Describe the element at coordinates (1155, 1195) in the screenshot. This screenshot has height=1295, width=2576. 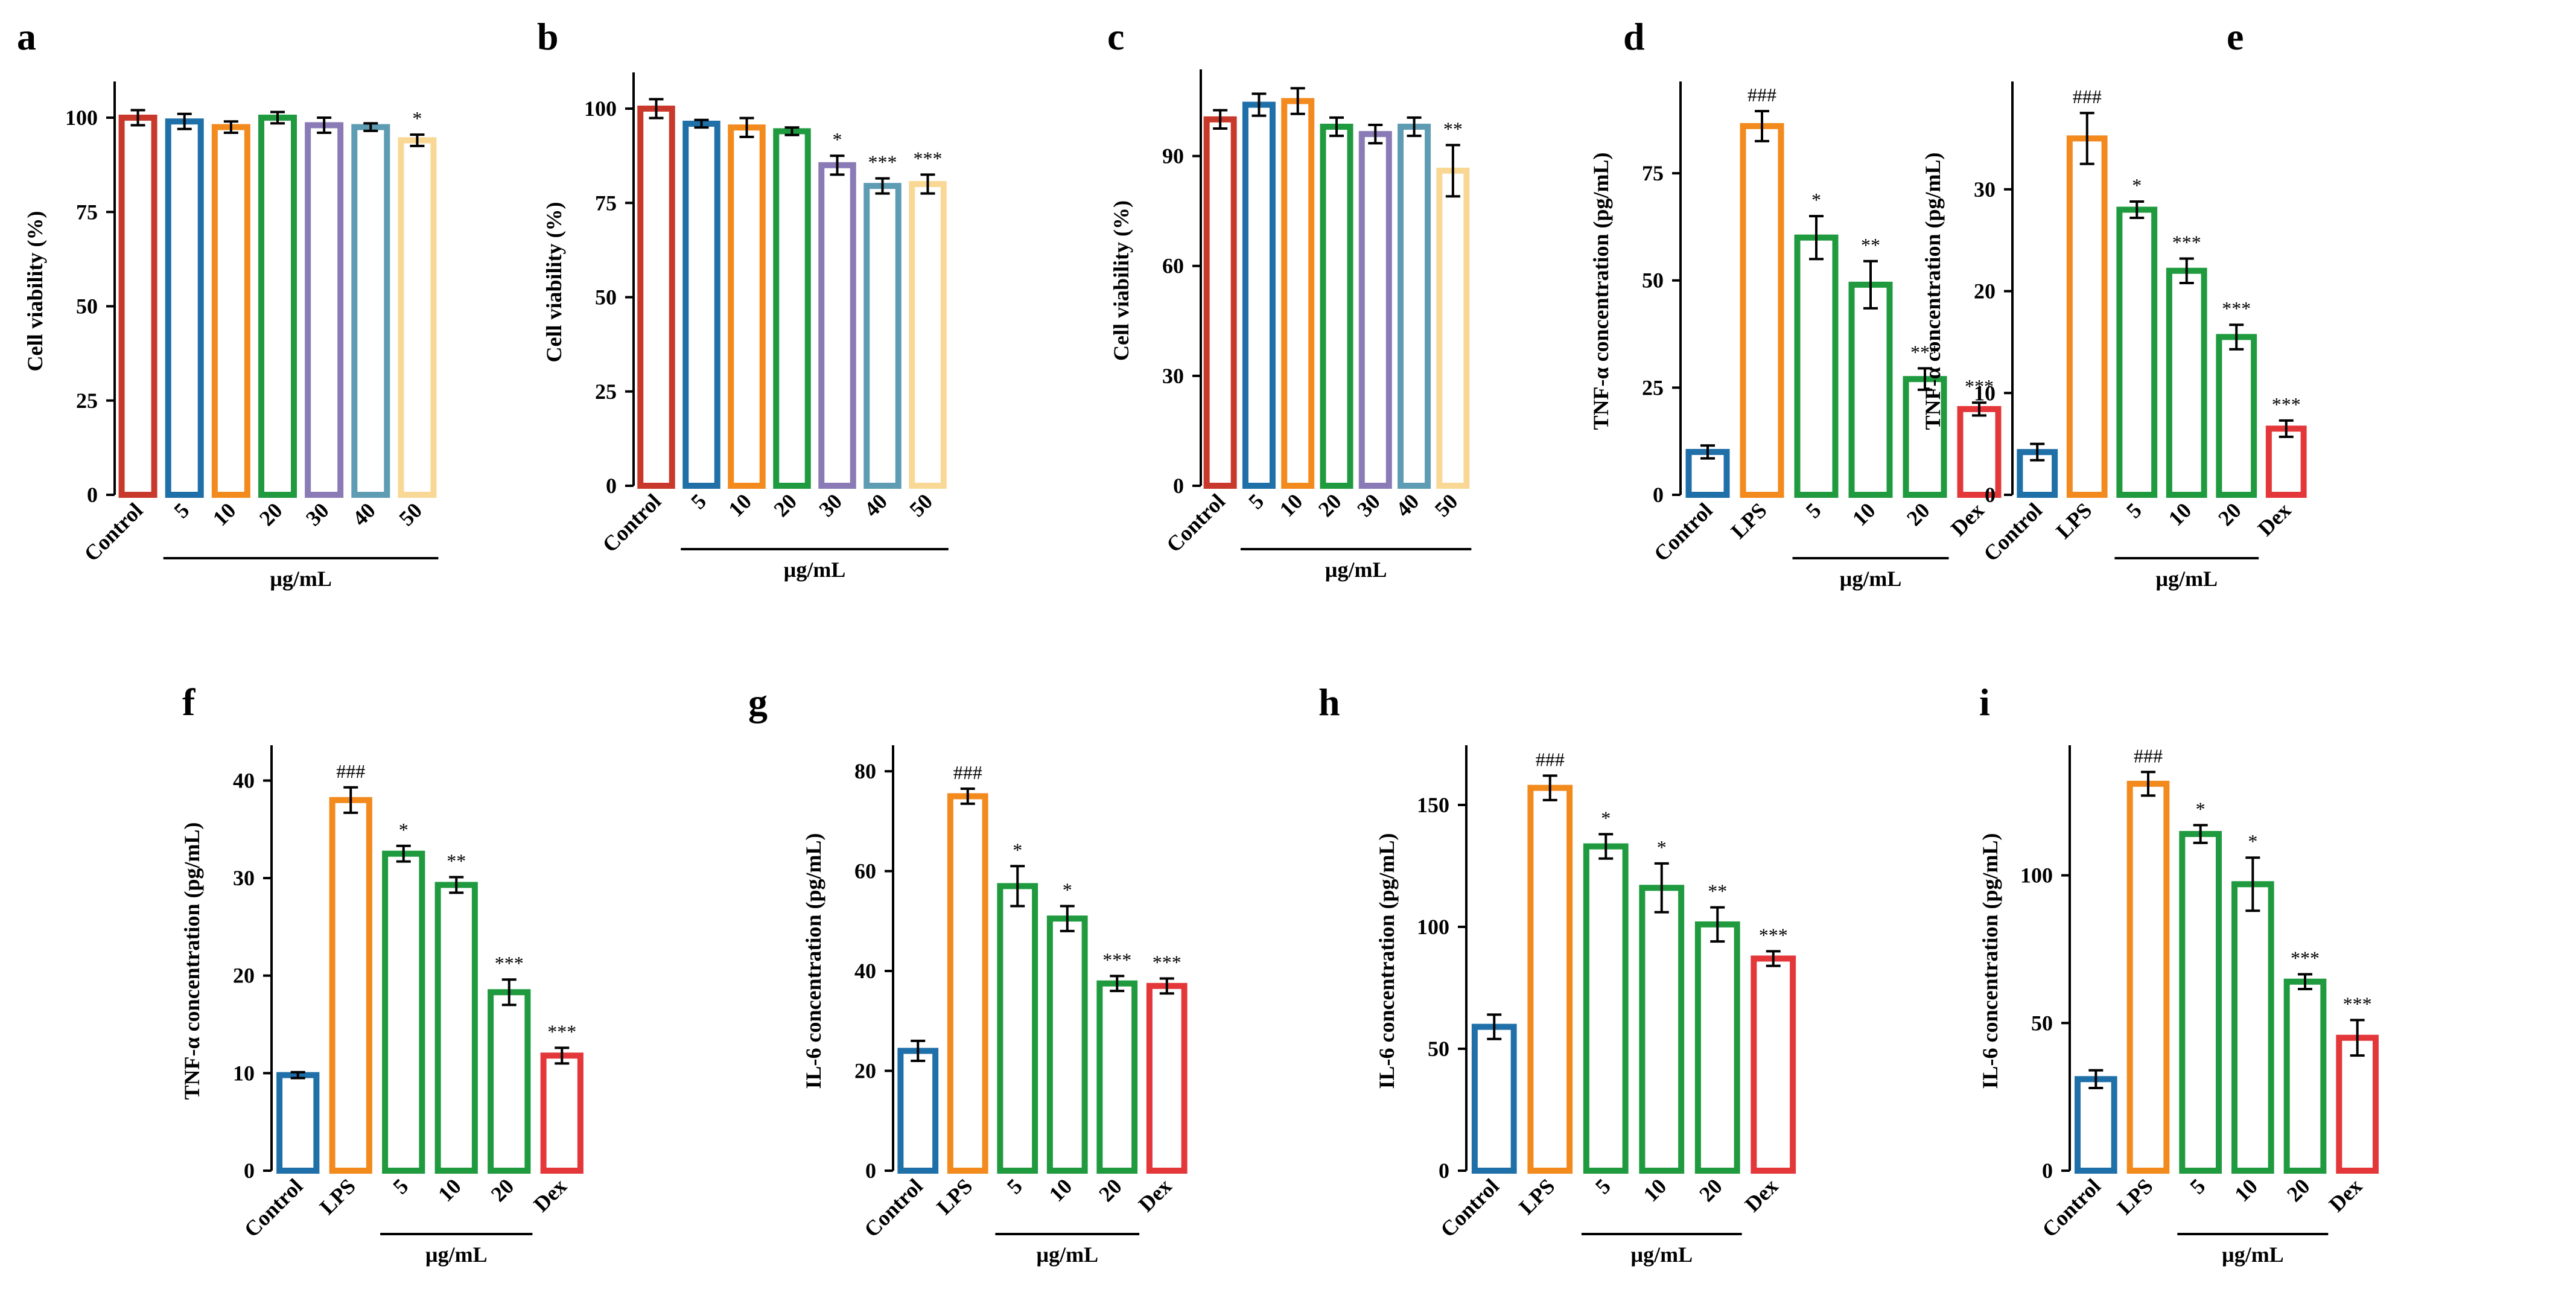
I see `x-tick-label: Dex` at that location.